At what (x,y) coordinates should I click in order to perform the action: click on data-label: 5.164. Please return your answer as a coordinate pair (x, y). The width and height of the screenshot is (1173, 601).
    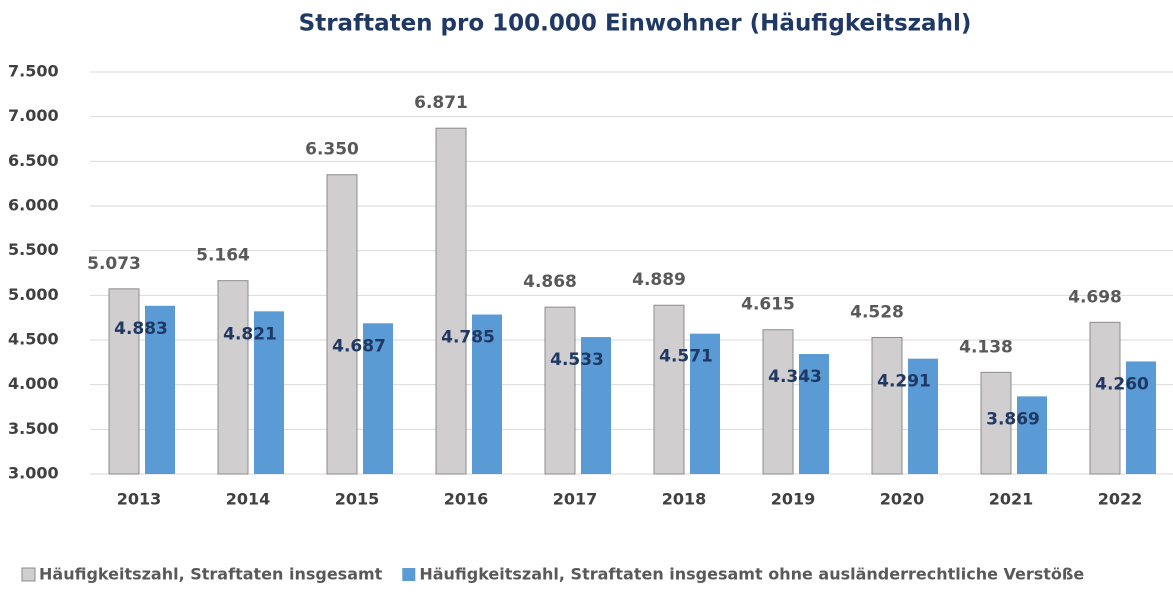
    Looking at the image, I should click on (223, 256).